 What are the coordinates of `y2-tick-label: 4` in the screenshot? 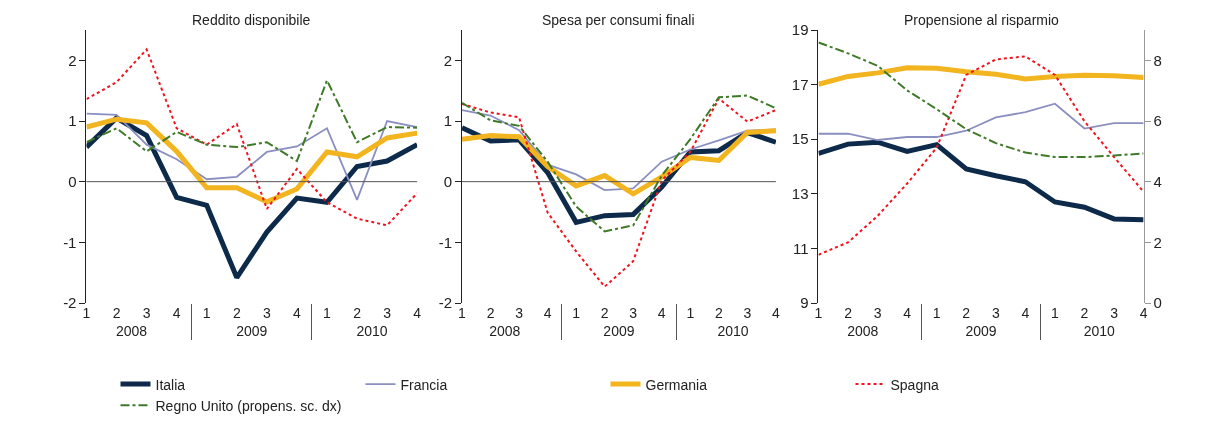 It's located at (1157, 181).